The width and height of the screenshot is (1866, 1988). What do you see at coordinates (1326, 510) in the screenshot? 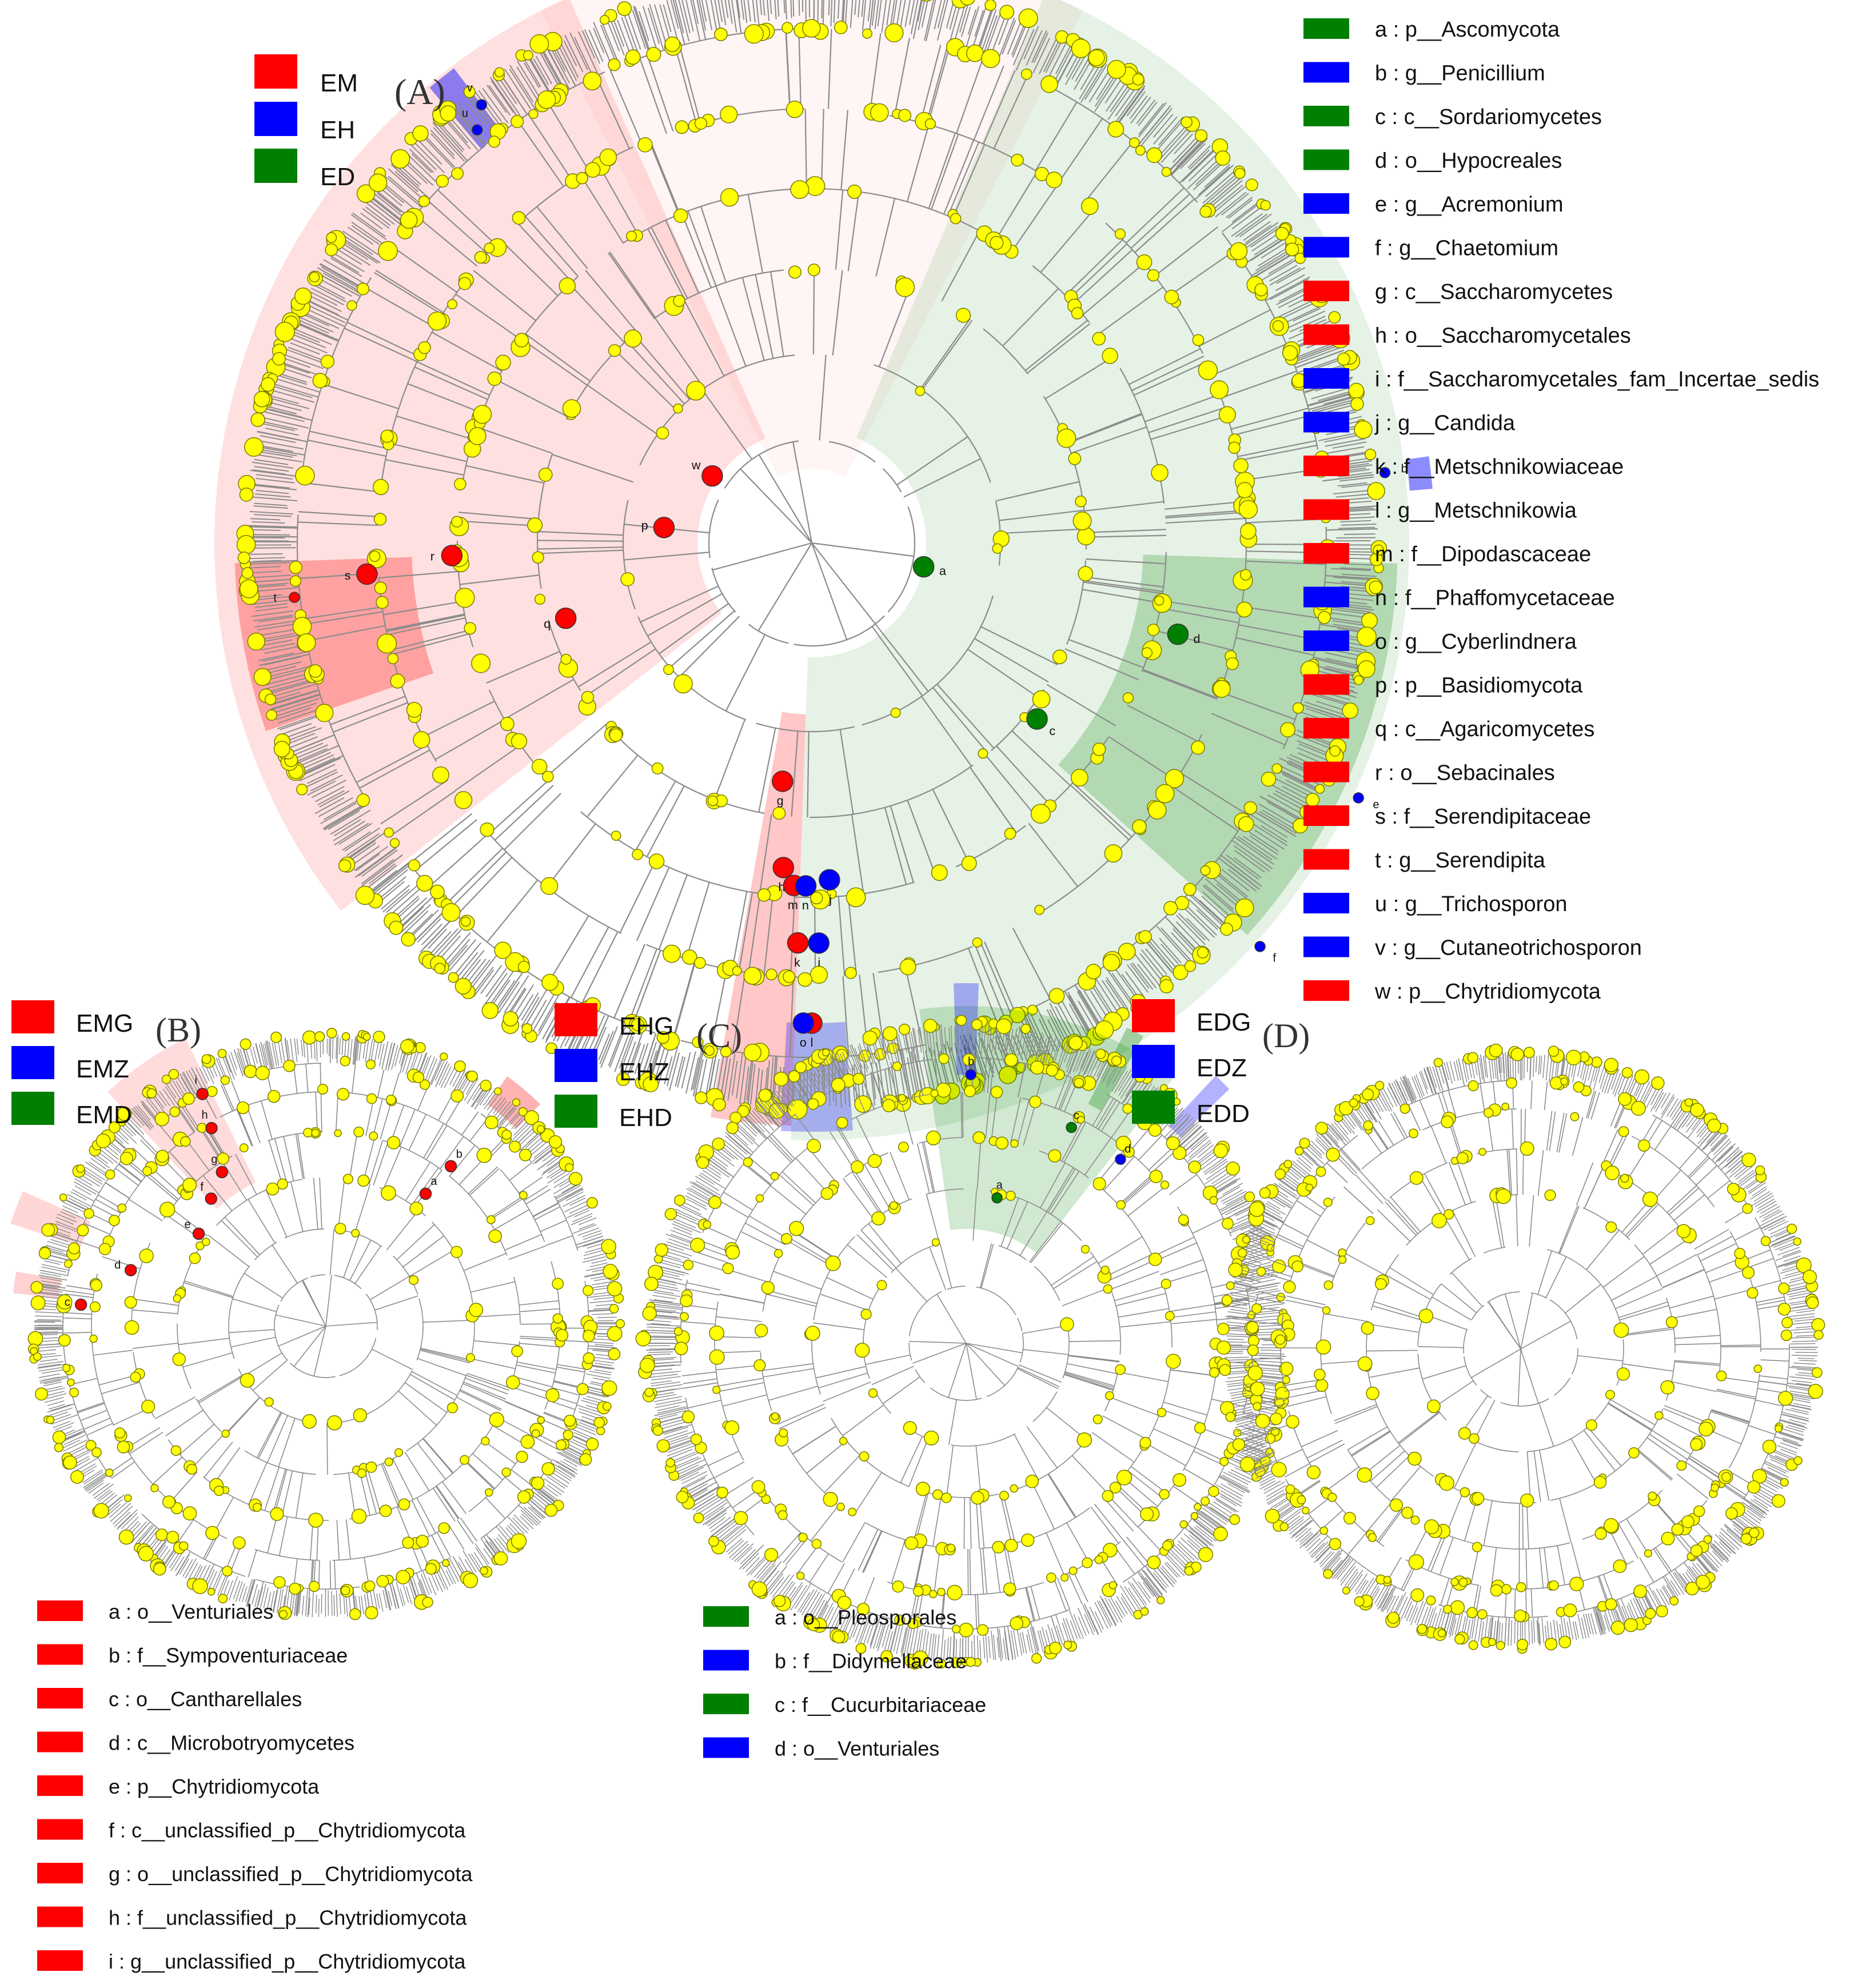
I see `legend-swatch-l` at bounding box center [1326, 510].